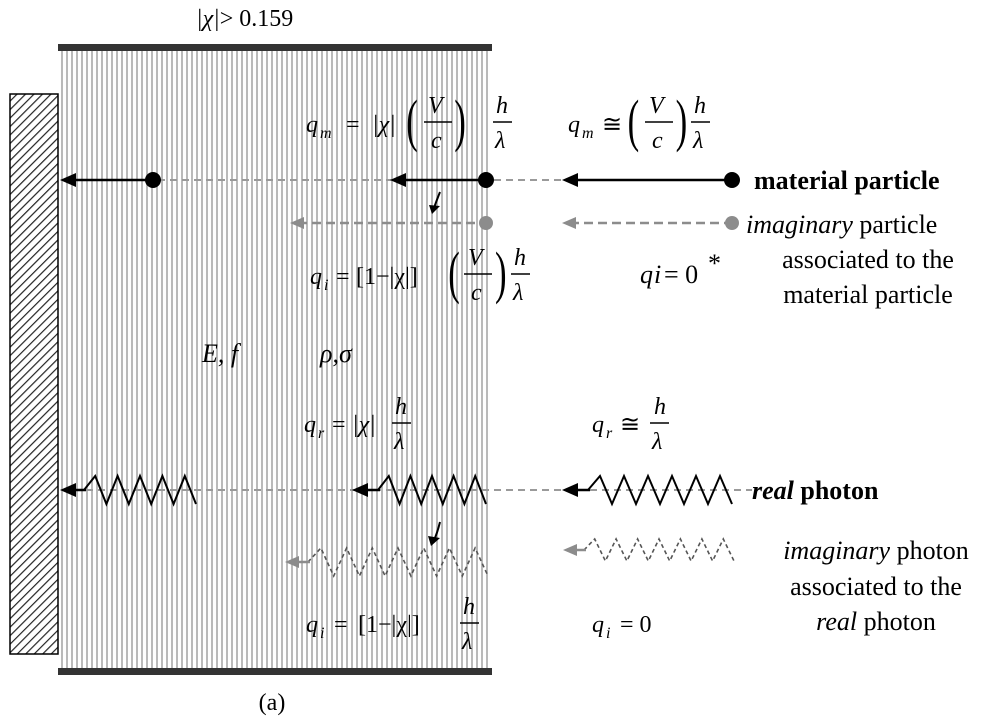  What do you see at coordinates (570, 550) in the screenshot?
I see `imag-photon-arrowhead-outside` at bounding box center [570, 550].